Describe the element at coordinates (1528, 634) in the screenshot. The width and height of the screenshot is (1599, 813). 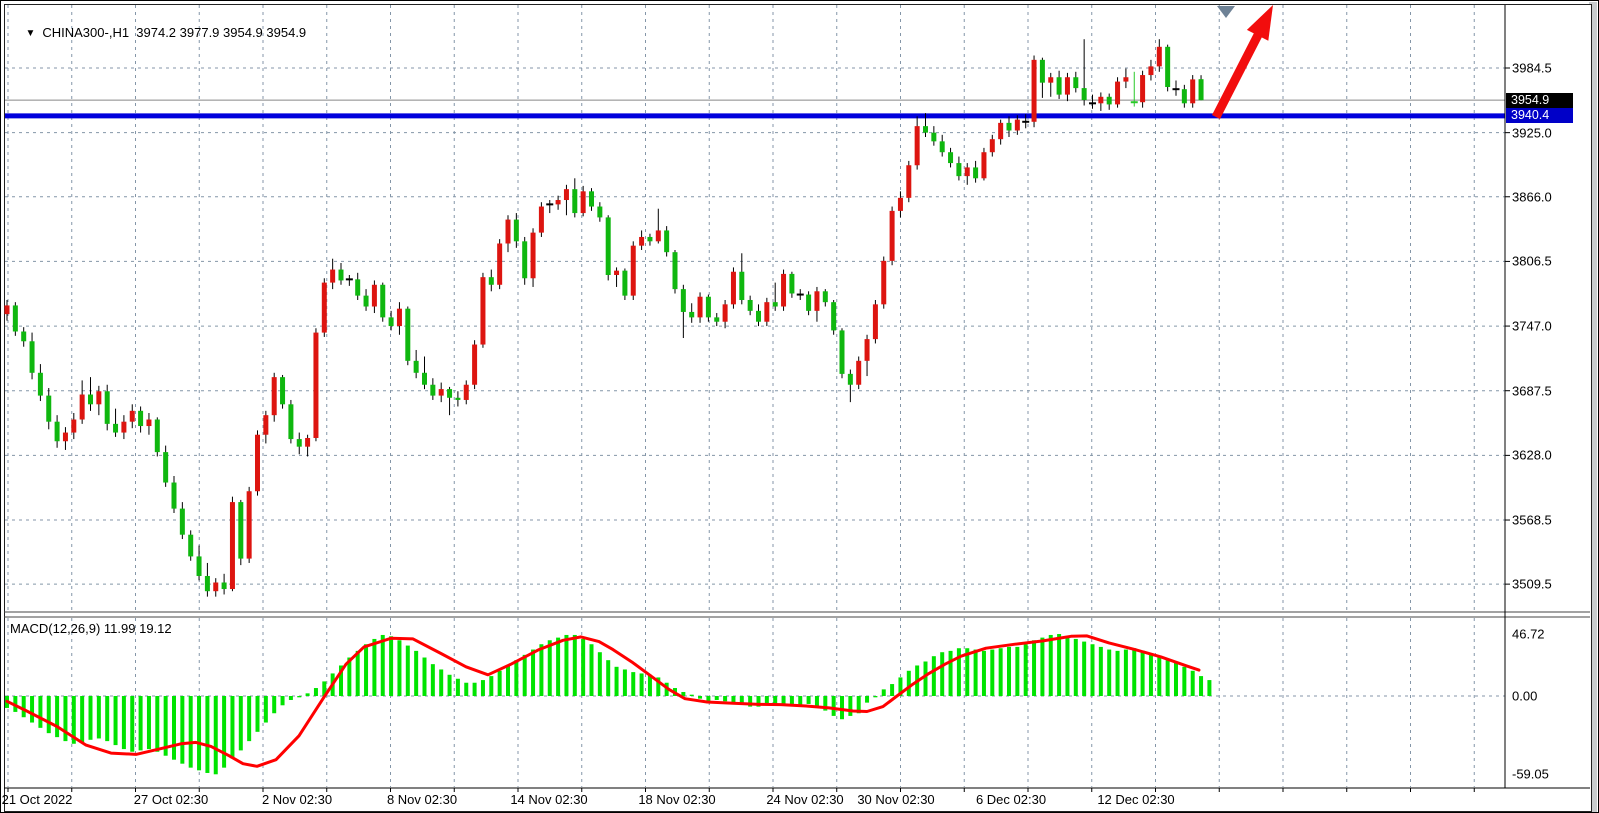
I see `macd-axis-label: 46.72` at that location.